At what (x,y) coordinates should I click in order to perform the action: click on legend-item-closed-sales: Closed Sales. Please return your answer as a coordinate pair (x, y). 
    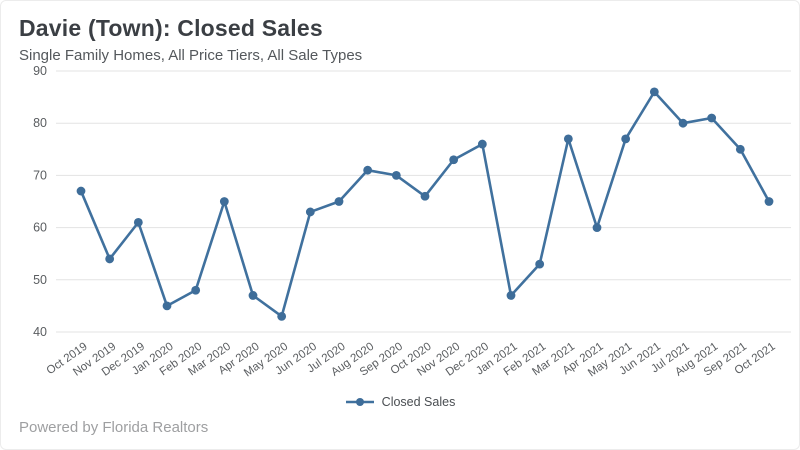
    Looking at the image, I should click on (400, 402).